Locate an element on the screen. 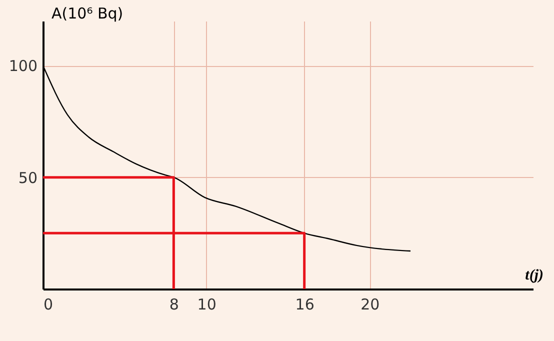 This screenshot has width=554, height=341. y-axis-title: A(10⁶ Bq) is located at coordinates (88, 13).